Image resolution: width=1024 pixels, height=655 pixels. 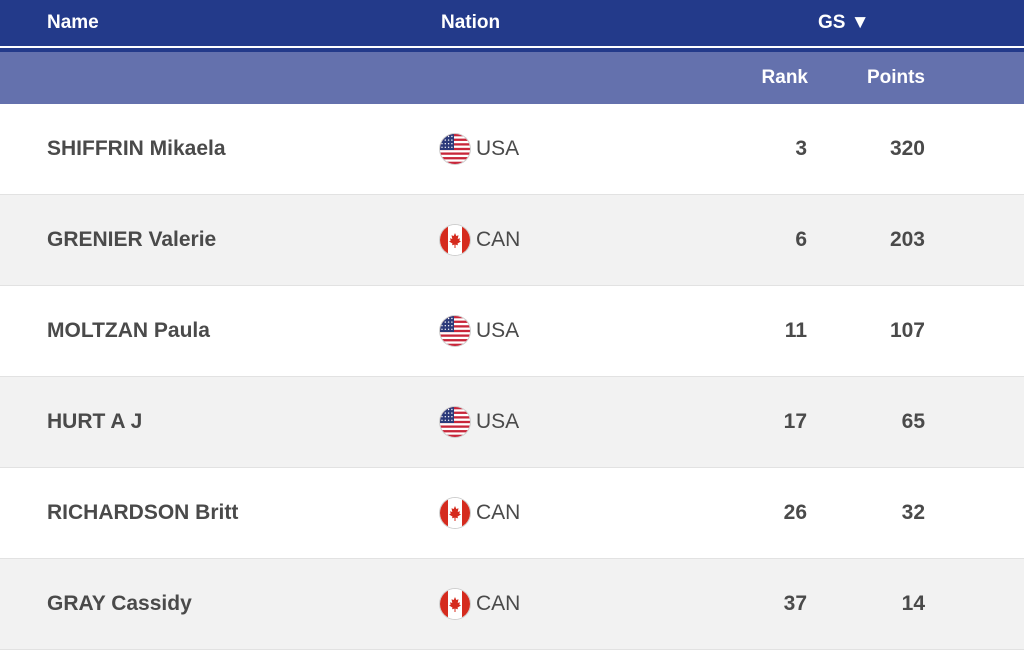 I want to click on rank-value: 37, so click(x=795, y=603).